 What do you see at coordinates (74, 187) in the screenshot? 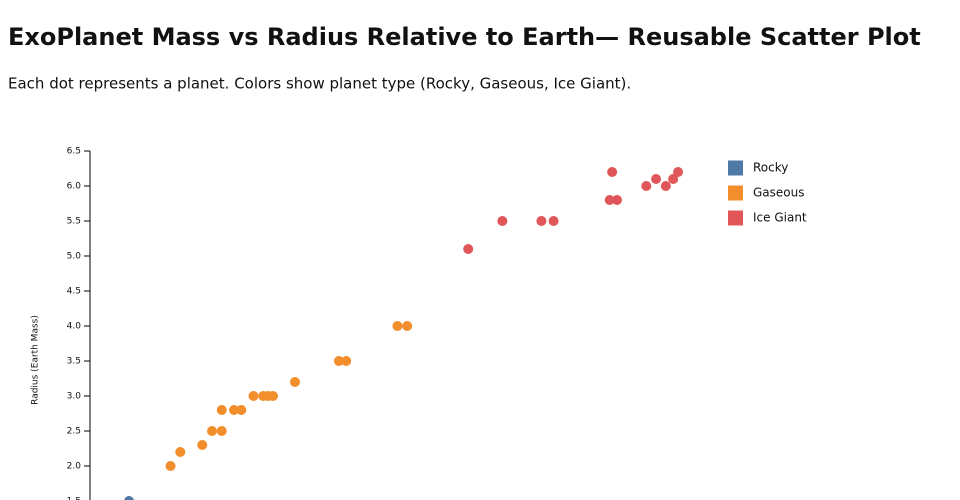
I see `y-tick-label: 6.0` at bounding box center [74, 187].